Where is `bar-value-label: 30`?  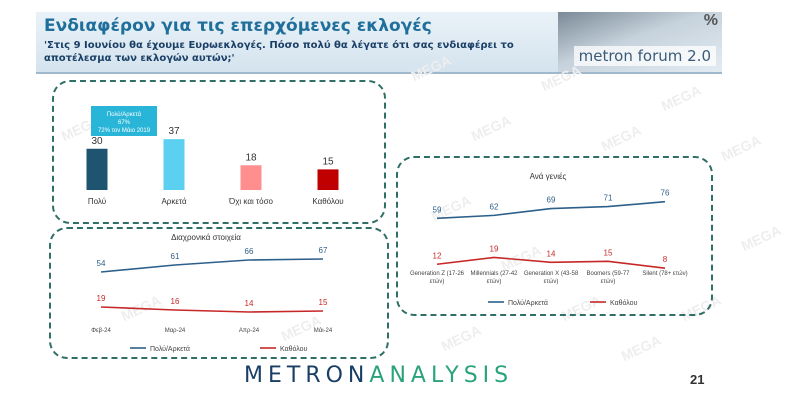
bar-value-label: 30 is located at coordinates (97, 141).